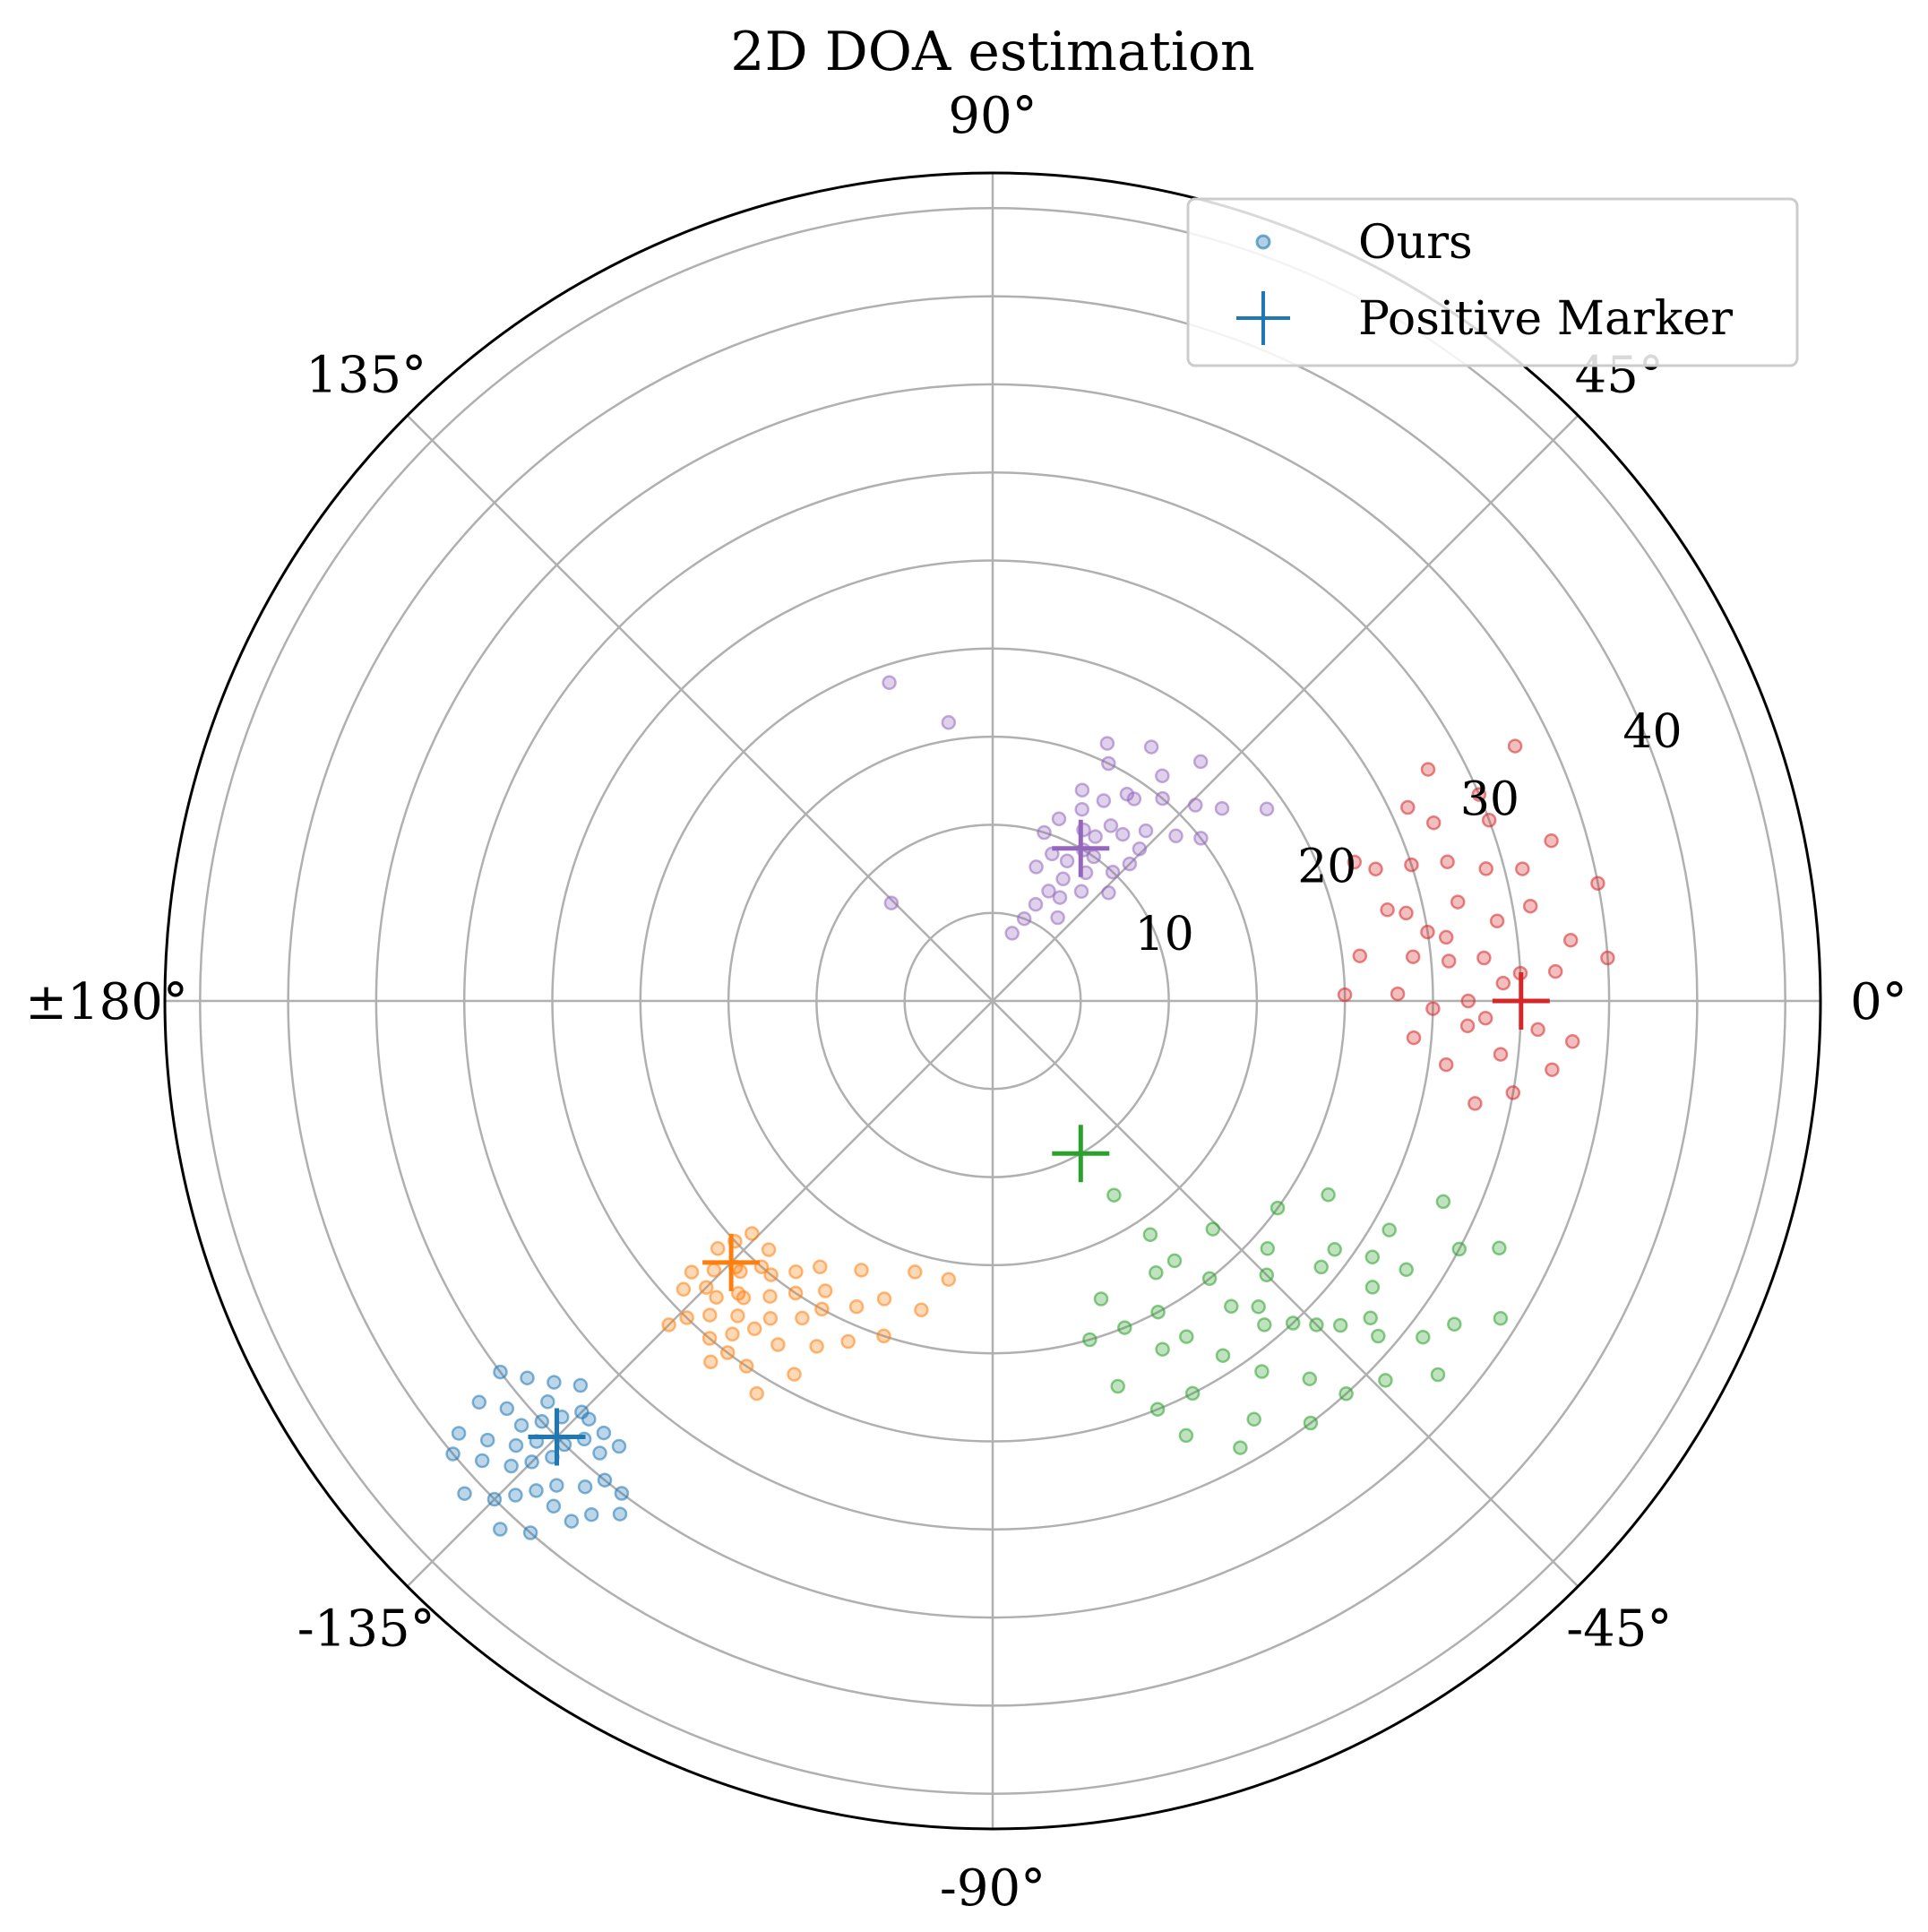 The image size is (1928, 1932). Describe the element at coordinates (1652, 732) in the screenshot. I see `r-tick-label: 40` at that location.